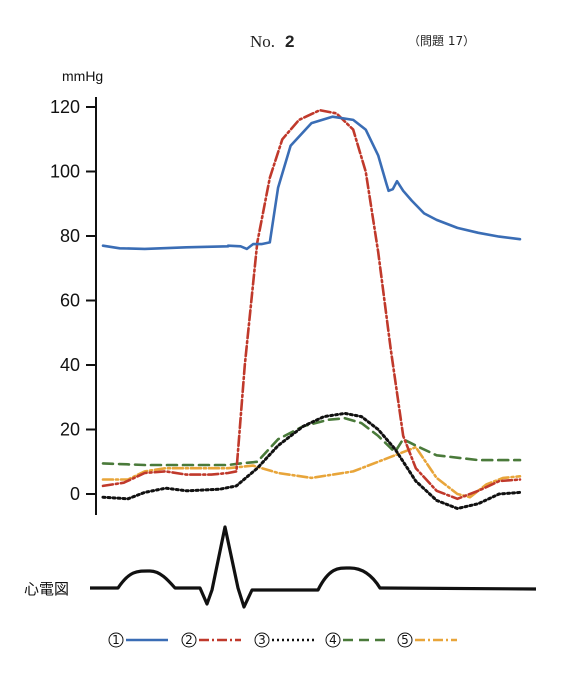 The image size is (568, 686). Describe the element at coordinates (313, 567) in the screenshot. I see `ecg-trace` at that location.